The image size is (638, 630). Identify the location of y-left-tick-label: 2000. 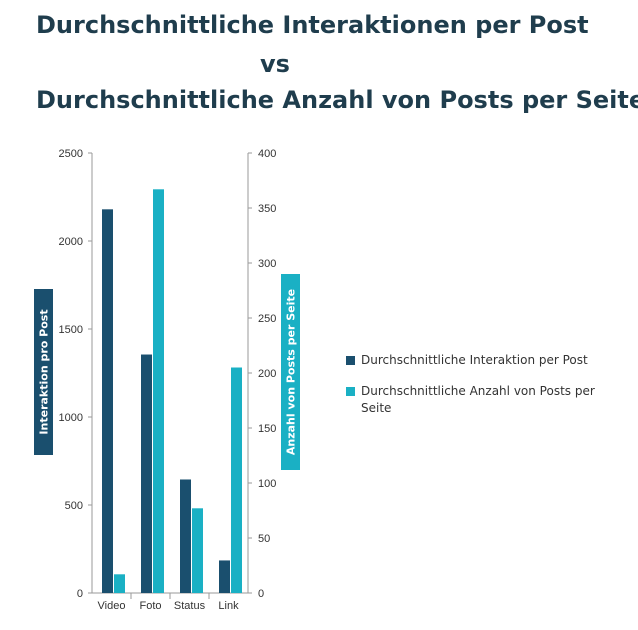
(71, 242).